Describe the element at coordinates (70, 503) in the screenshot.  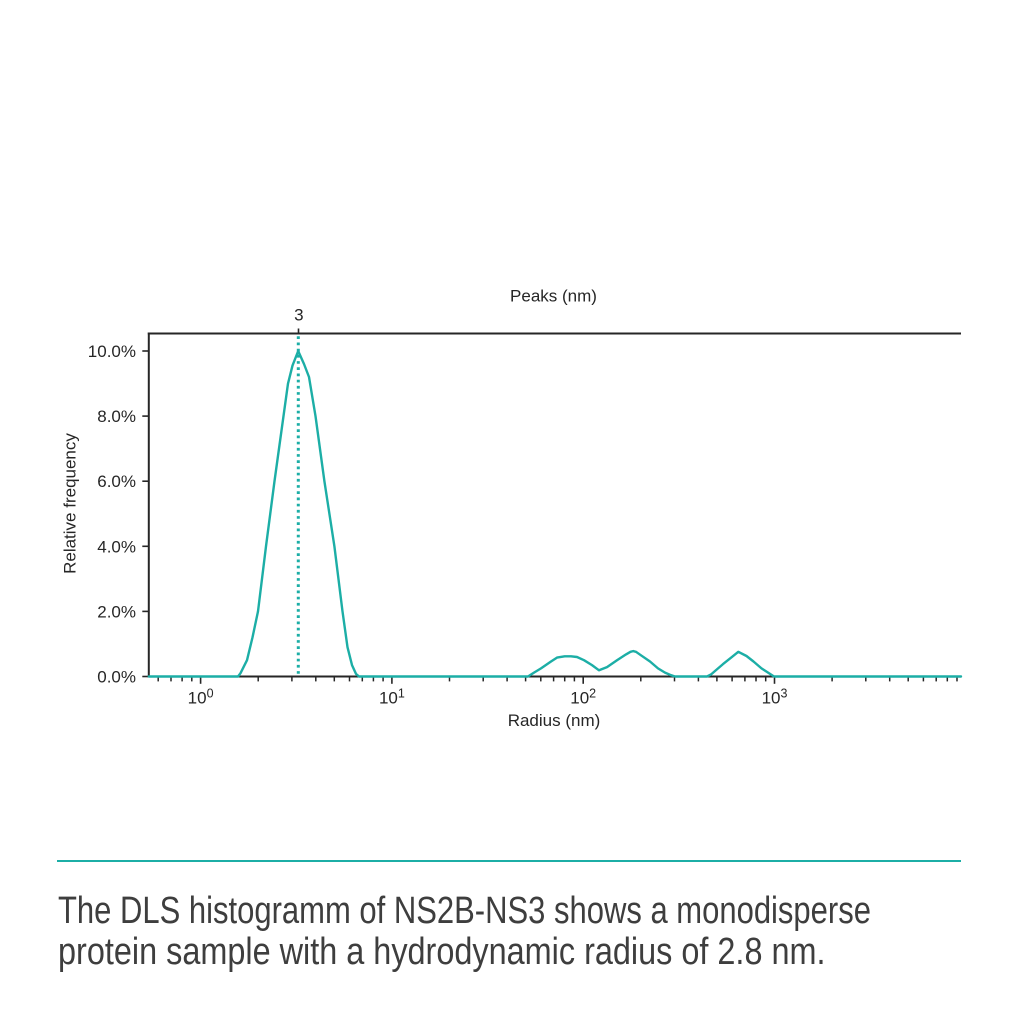
I see `svg-text: Relative frequency` at that location.